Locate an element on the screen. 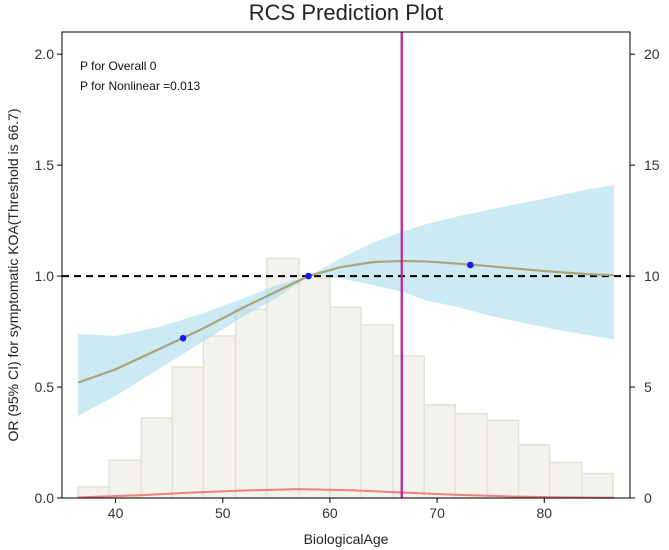  y-axis: 0.0 0.5 1.0 1.5 2.0 is located at coordinates (48, 276).